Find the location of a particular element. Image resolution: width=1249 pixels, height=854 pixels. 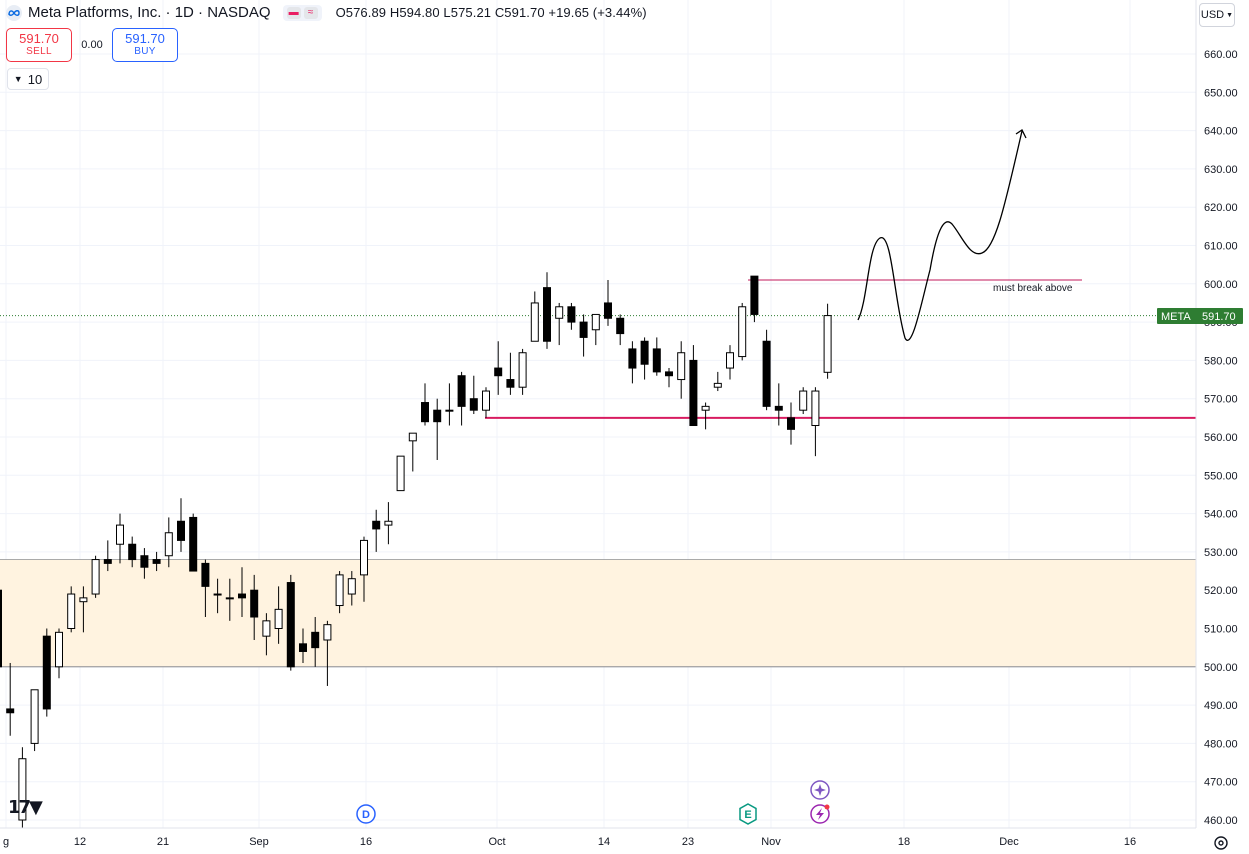

price-tick: 570.00 is located at coordinates (1221, 400).